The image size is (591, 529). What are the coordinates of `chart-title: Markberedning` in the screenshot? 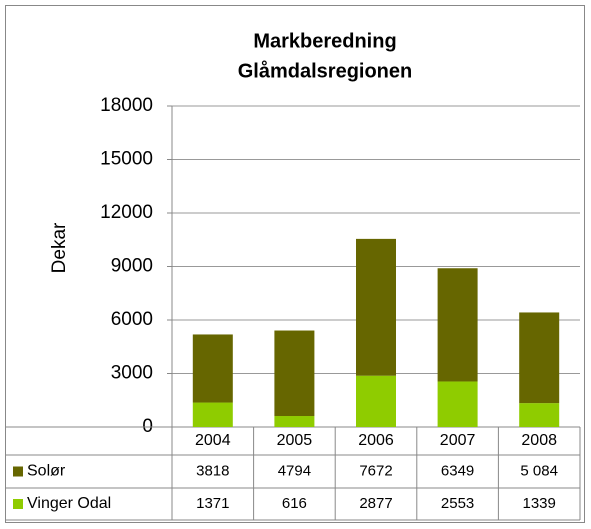 It's located at (324, 41).